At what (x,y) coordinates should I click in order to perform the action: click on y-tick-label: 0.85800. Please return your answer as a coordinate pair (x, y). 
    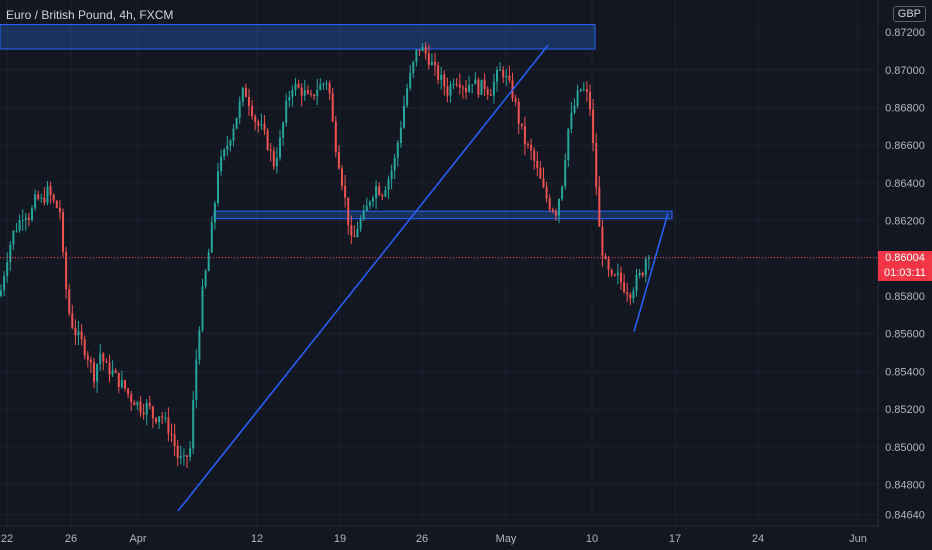
    Looking at the image, I should click on (905, 297).